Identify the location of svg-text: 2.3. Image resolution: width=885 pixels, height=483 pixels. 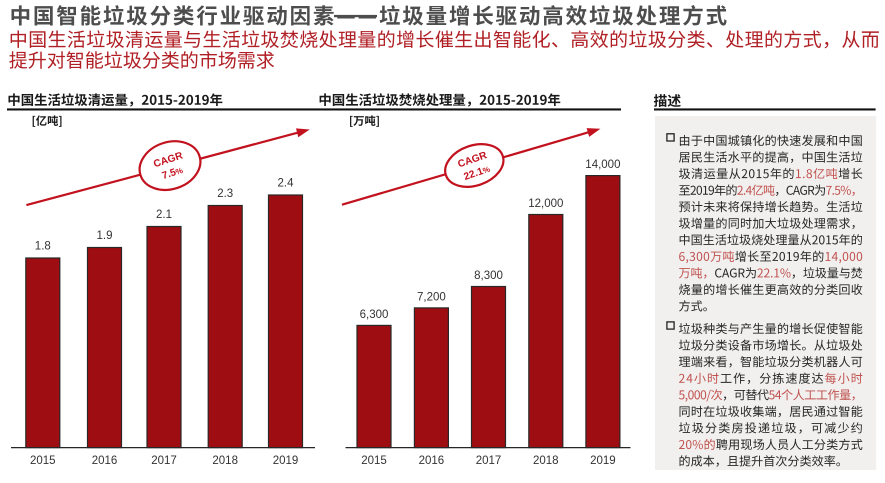
(225, 194).